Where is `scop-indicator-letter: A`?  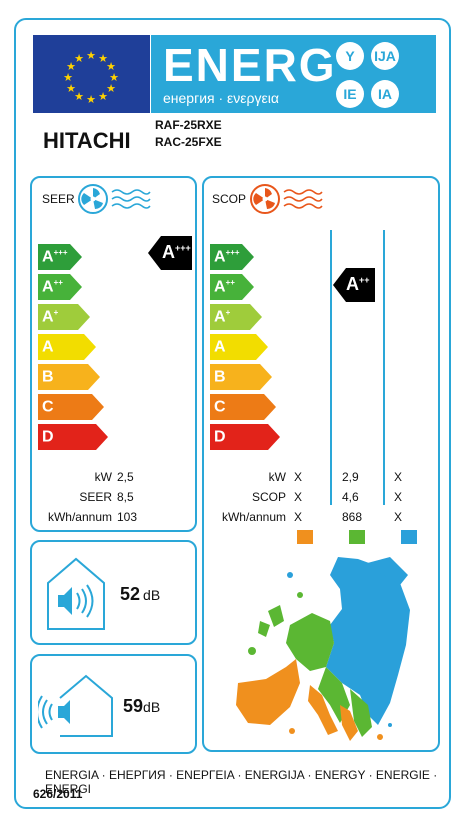
scop-indicator-letter: A is located at coordinates (352, 284).